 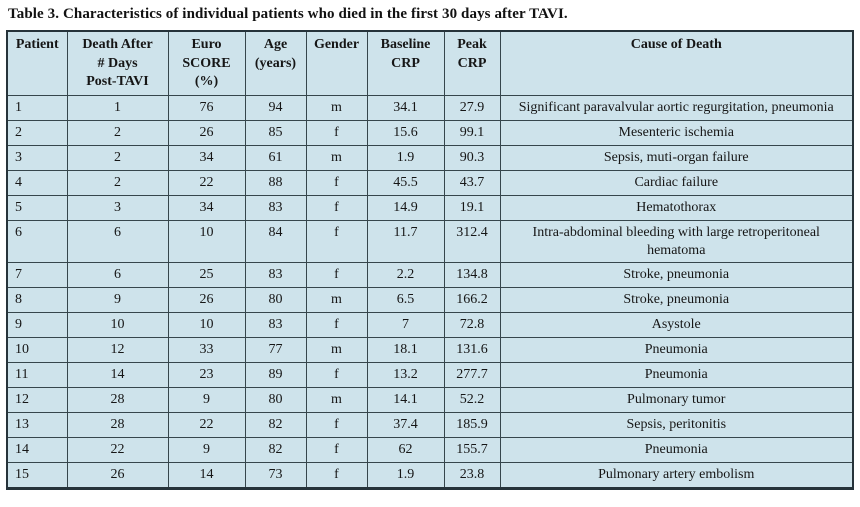 I want to click on peak-crp-cell: 312.4, so click(x=472, y=241).